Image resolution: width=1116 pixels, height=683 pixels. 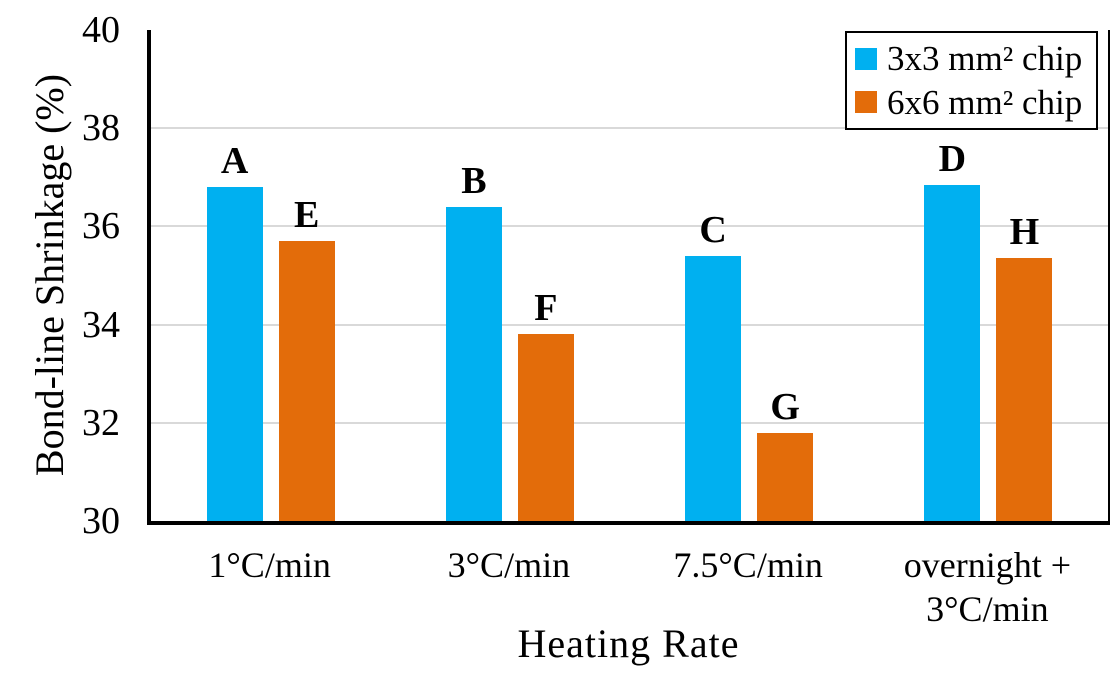 What do you see at coordinates (987, 565) in the screenshot?
I see `x-category-line: overnight +` at bounding box center [987, 565].